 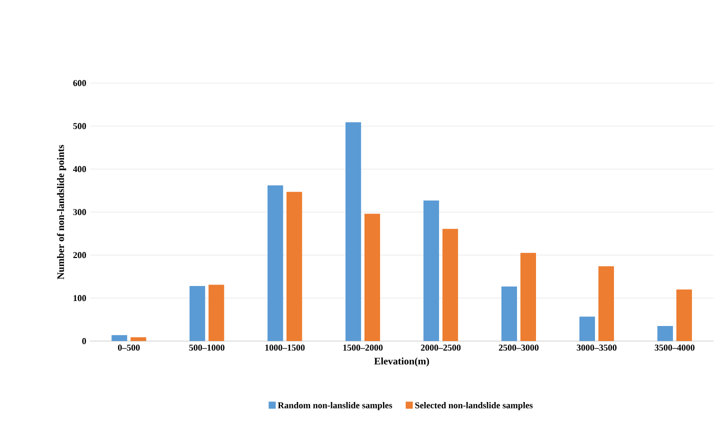 I want to click on y-tick-label: 200, so click(x=79, y=255).